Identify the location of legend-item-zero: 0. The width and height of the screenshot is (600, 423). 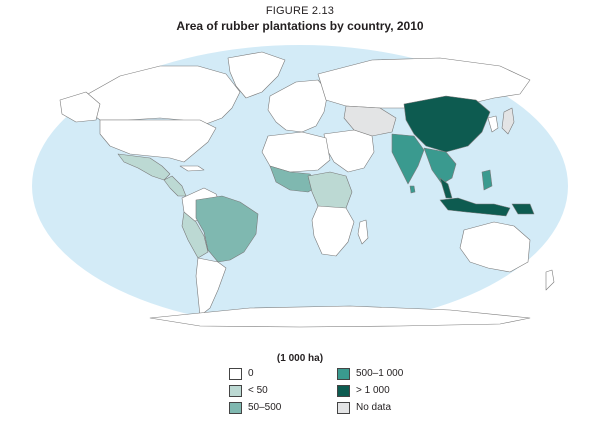
(241, 373).